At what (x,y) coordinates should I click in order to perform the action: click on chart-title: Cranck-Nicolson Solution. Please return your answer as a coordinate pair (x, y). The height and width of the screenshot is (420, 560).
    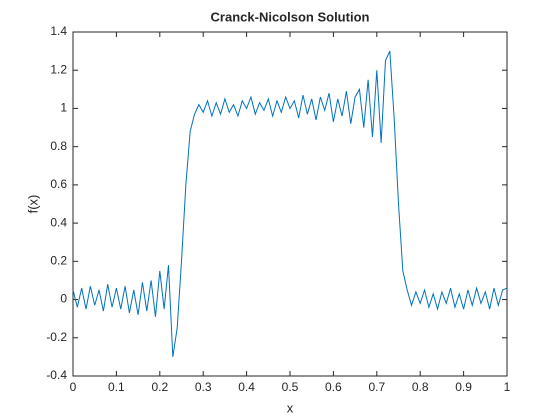
    Looking at the image, I should click on (290, 16).